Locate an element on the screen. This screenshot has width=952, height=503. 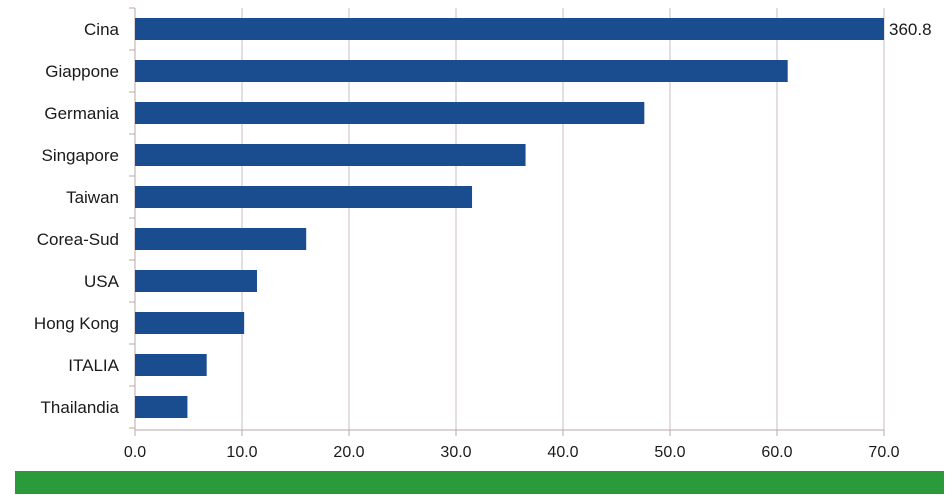
x-tick-label: 70.0 is located at coordinates (883, 452).